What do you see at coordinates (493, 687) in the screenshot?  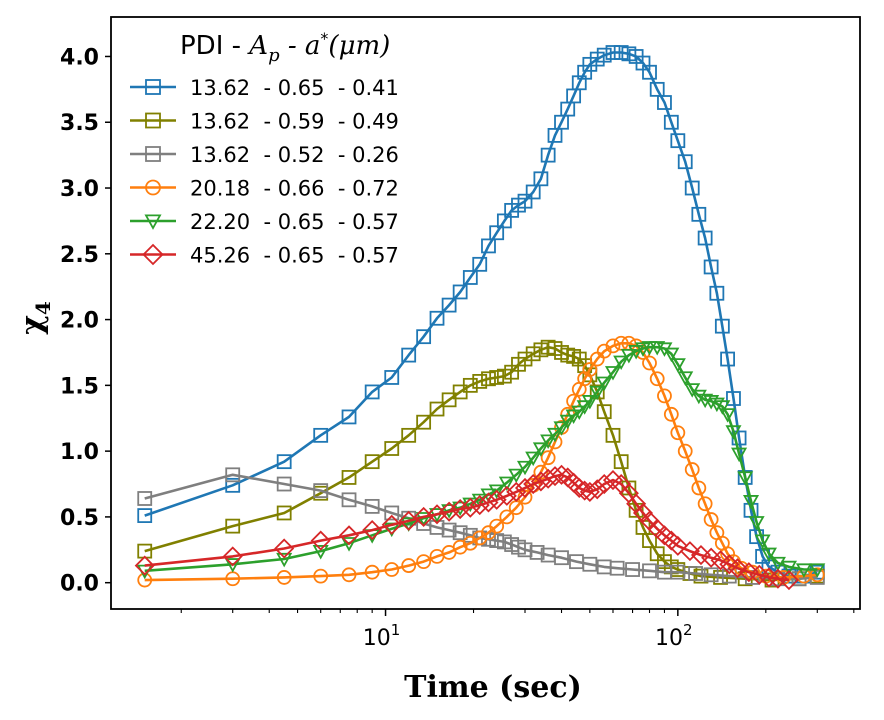 I see `x-axis-title: Time (sec)` at bounding box center [493, 687].